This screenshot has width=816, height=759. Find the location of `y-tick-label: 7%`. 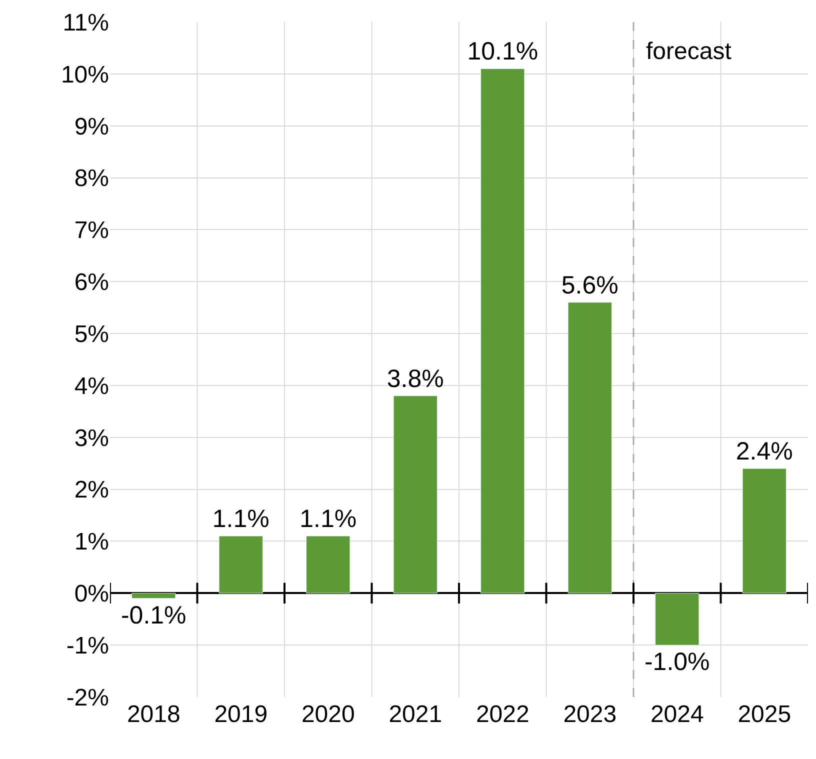

y-tick-label: 7% is located at coordinates (91, 230).